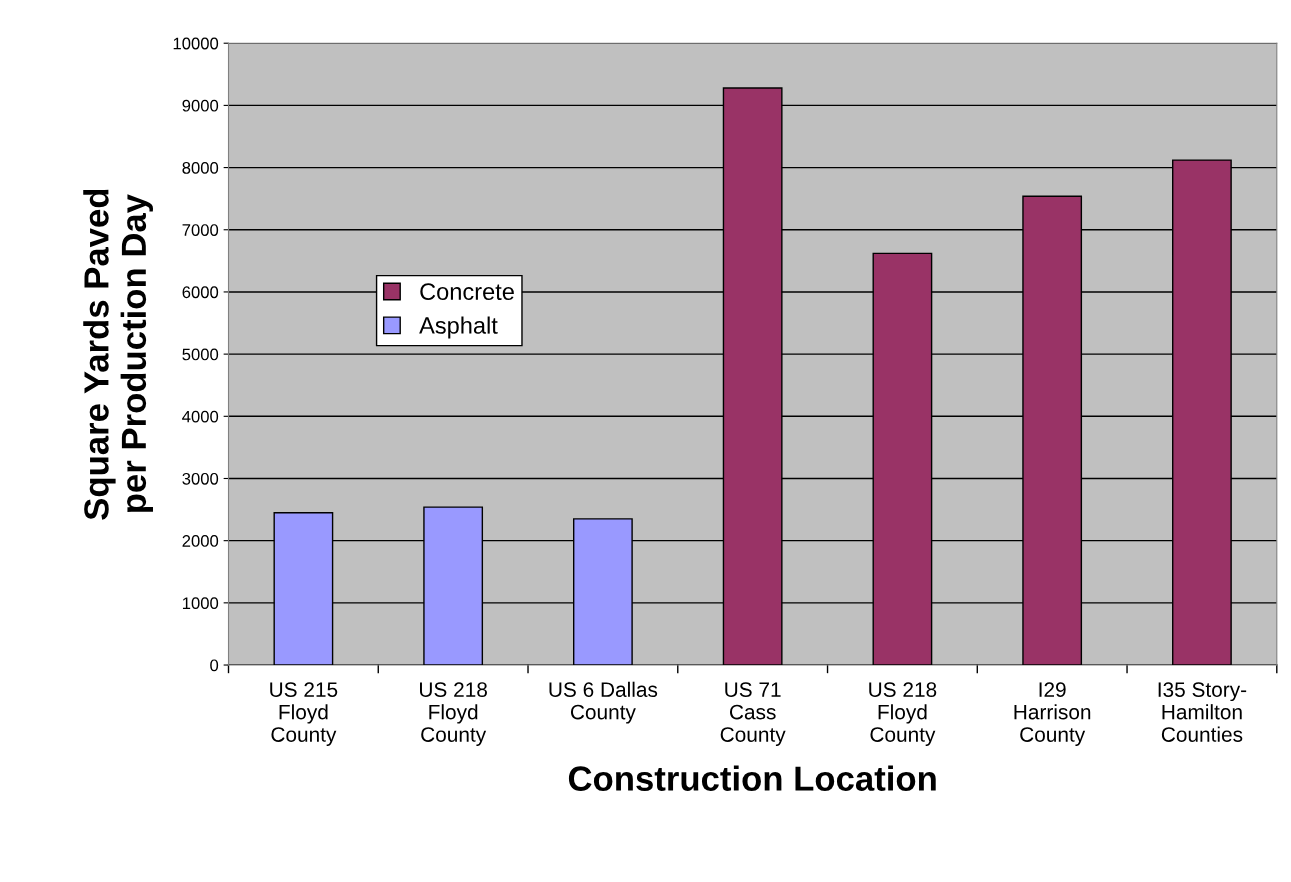 Image resolution: width=1291 pixels, height=882 pixels. What do you see at coordinates (200, 541) in the screenshot?
I see `y-tick-label: 2000` at bounding box center [200, 541].